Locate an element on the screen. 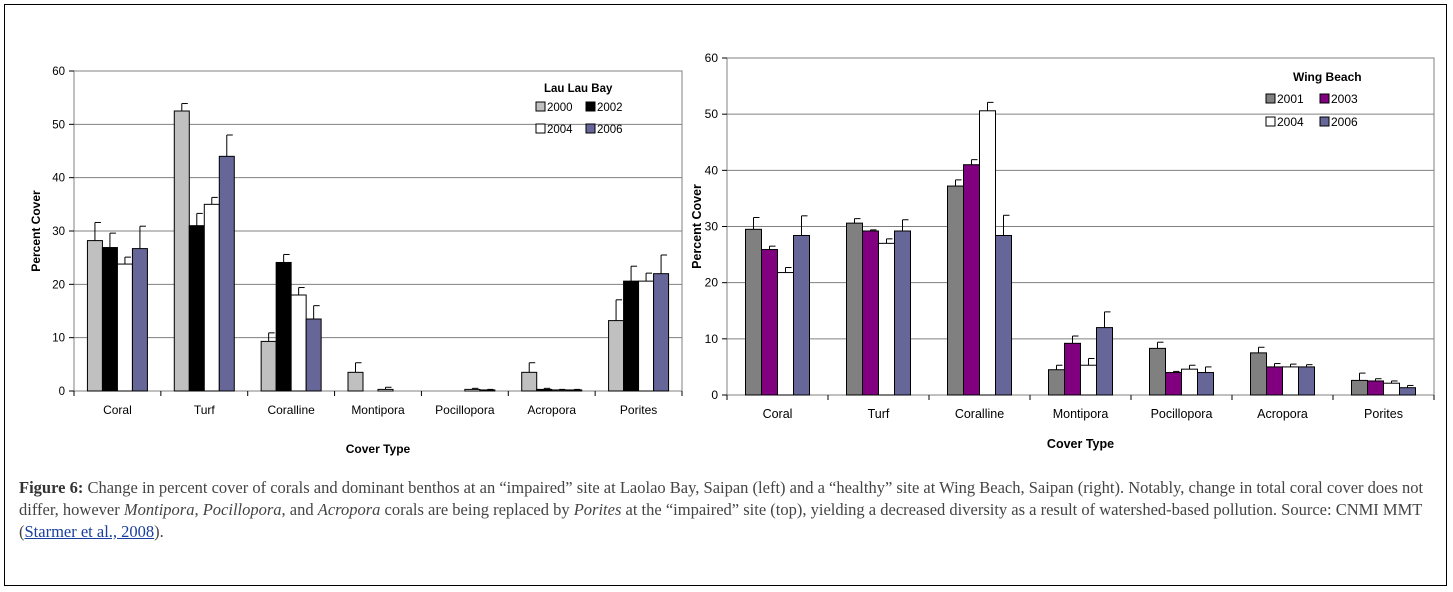 The height and width of the screenshot is (592, 1453). category-label: Montipora is located at coordinates (378, 410).